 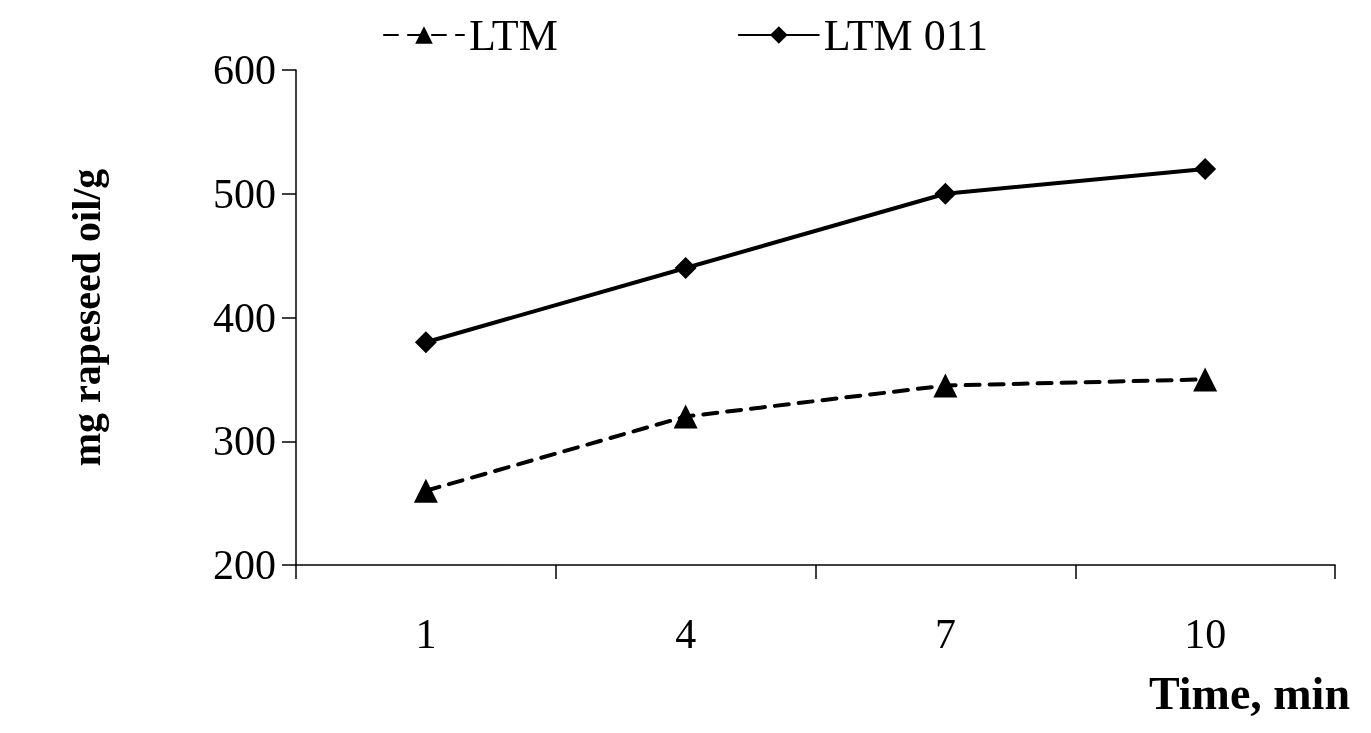 I want to click on legend-label: LTM, so click(x=513, y=35).